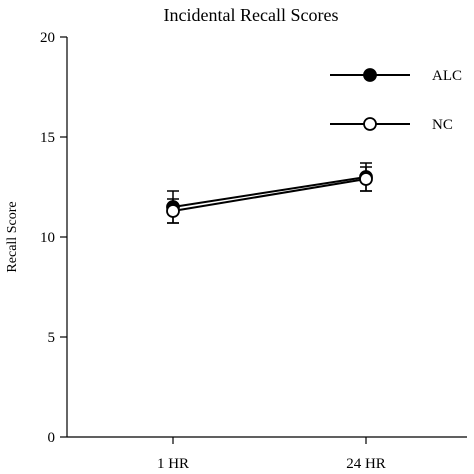  I want to click on legend-item-nc: NC, so click(391, 125).